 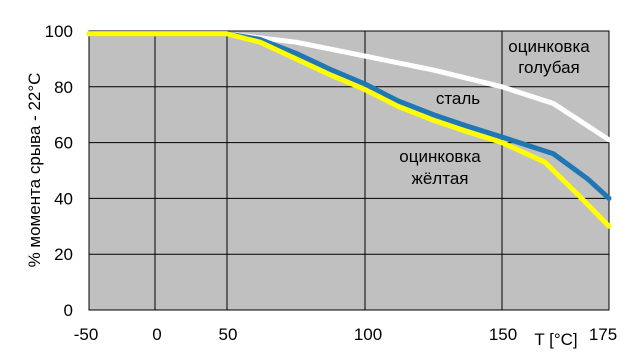 What do you see at coordinates (458, 98) in the screenshot?
I see `annotation-label: сталь` at bounding box center [458, 98].